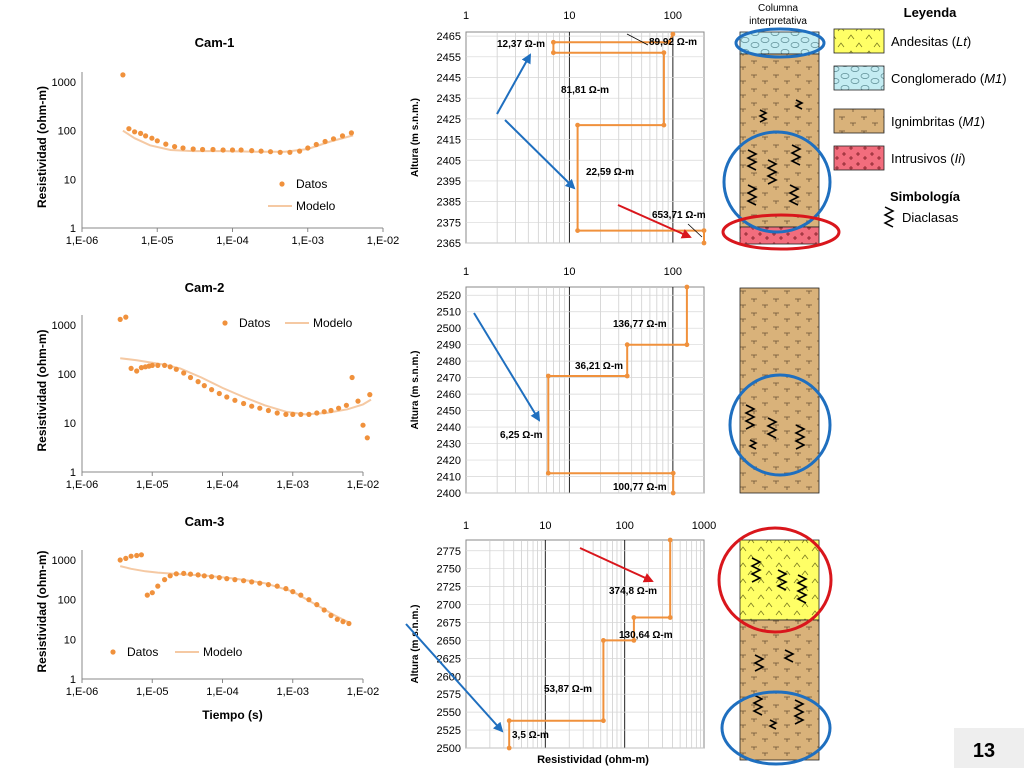 The height and width of the screenshot is (768, 1024). What do you see at coordinates (633, 591) in the screenshot?
I see `prof-3-resistivity-label: 374,8 Ω-m` at bounding box center [633, 591].